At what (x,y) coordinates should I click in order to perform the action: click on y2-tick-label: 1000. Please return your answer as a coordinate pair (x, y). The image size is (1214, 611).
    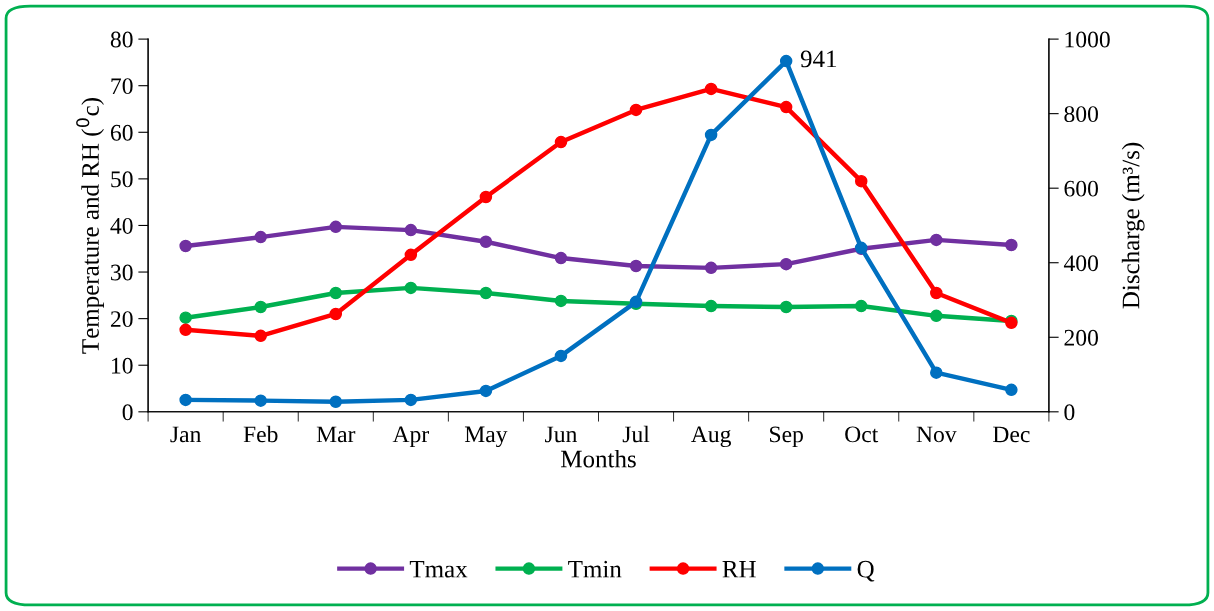
    Looking at the image, I should click on (1087, 39).